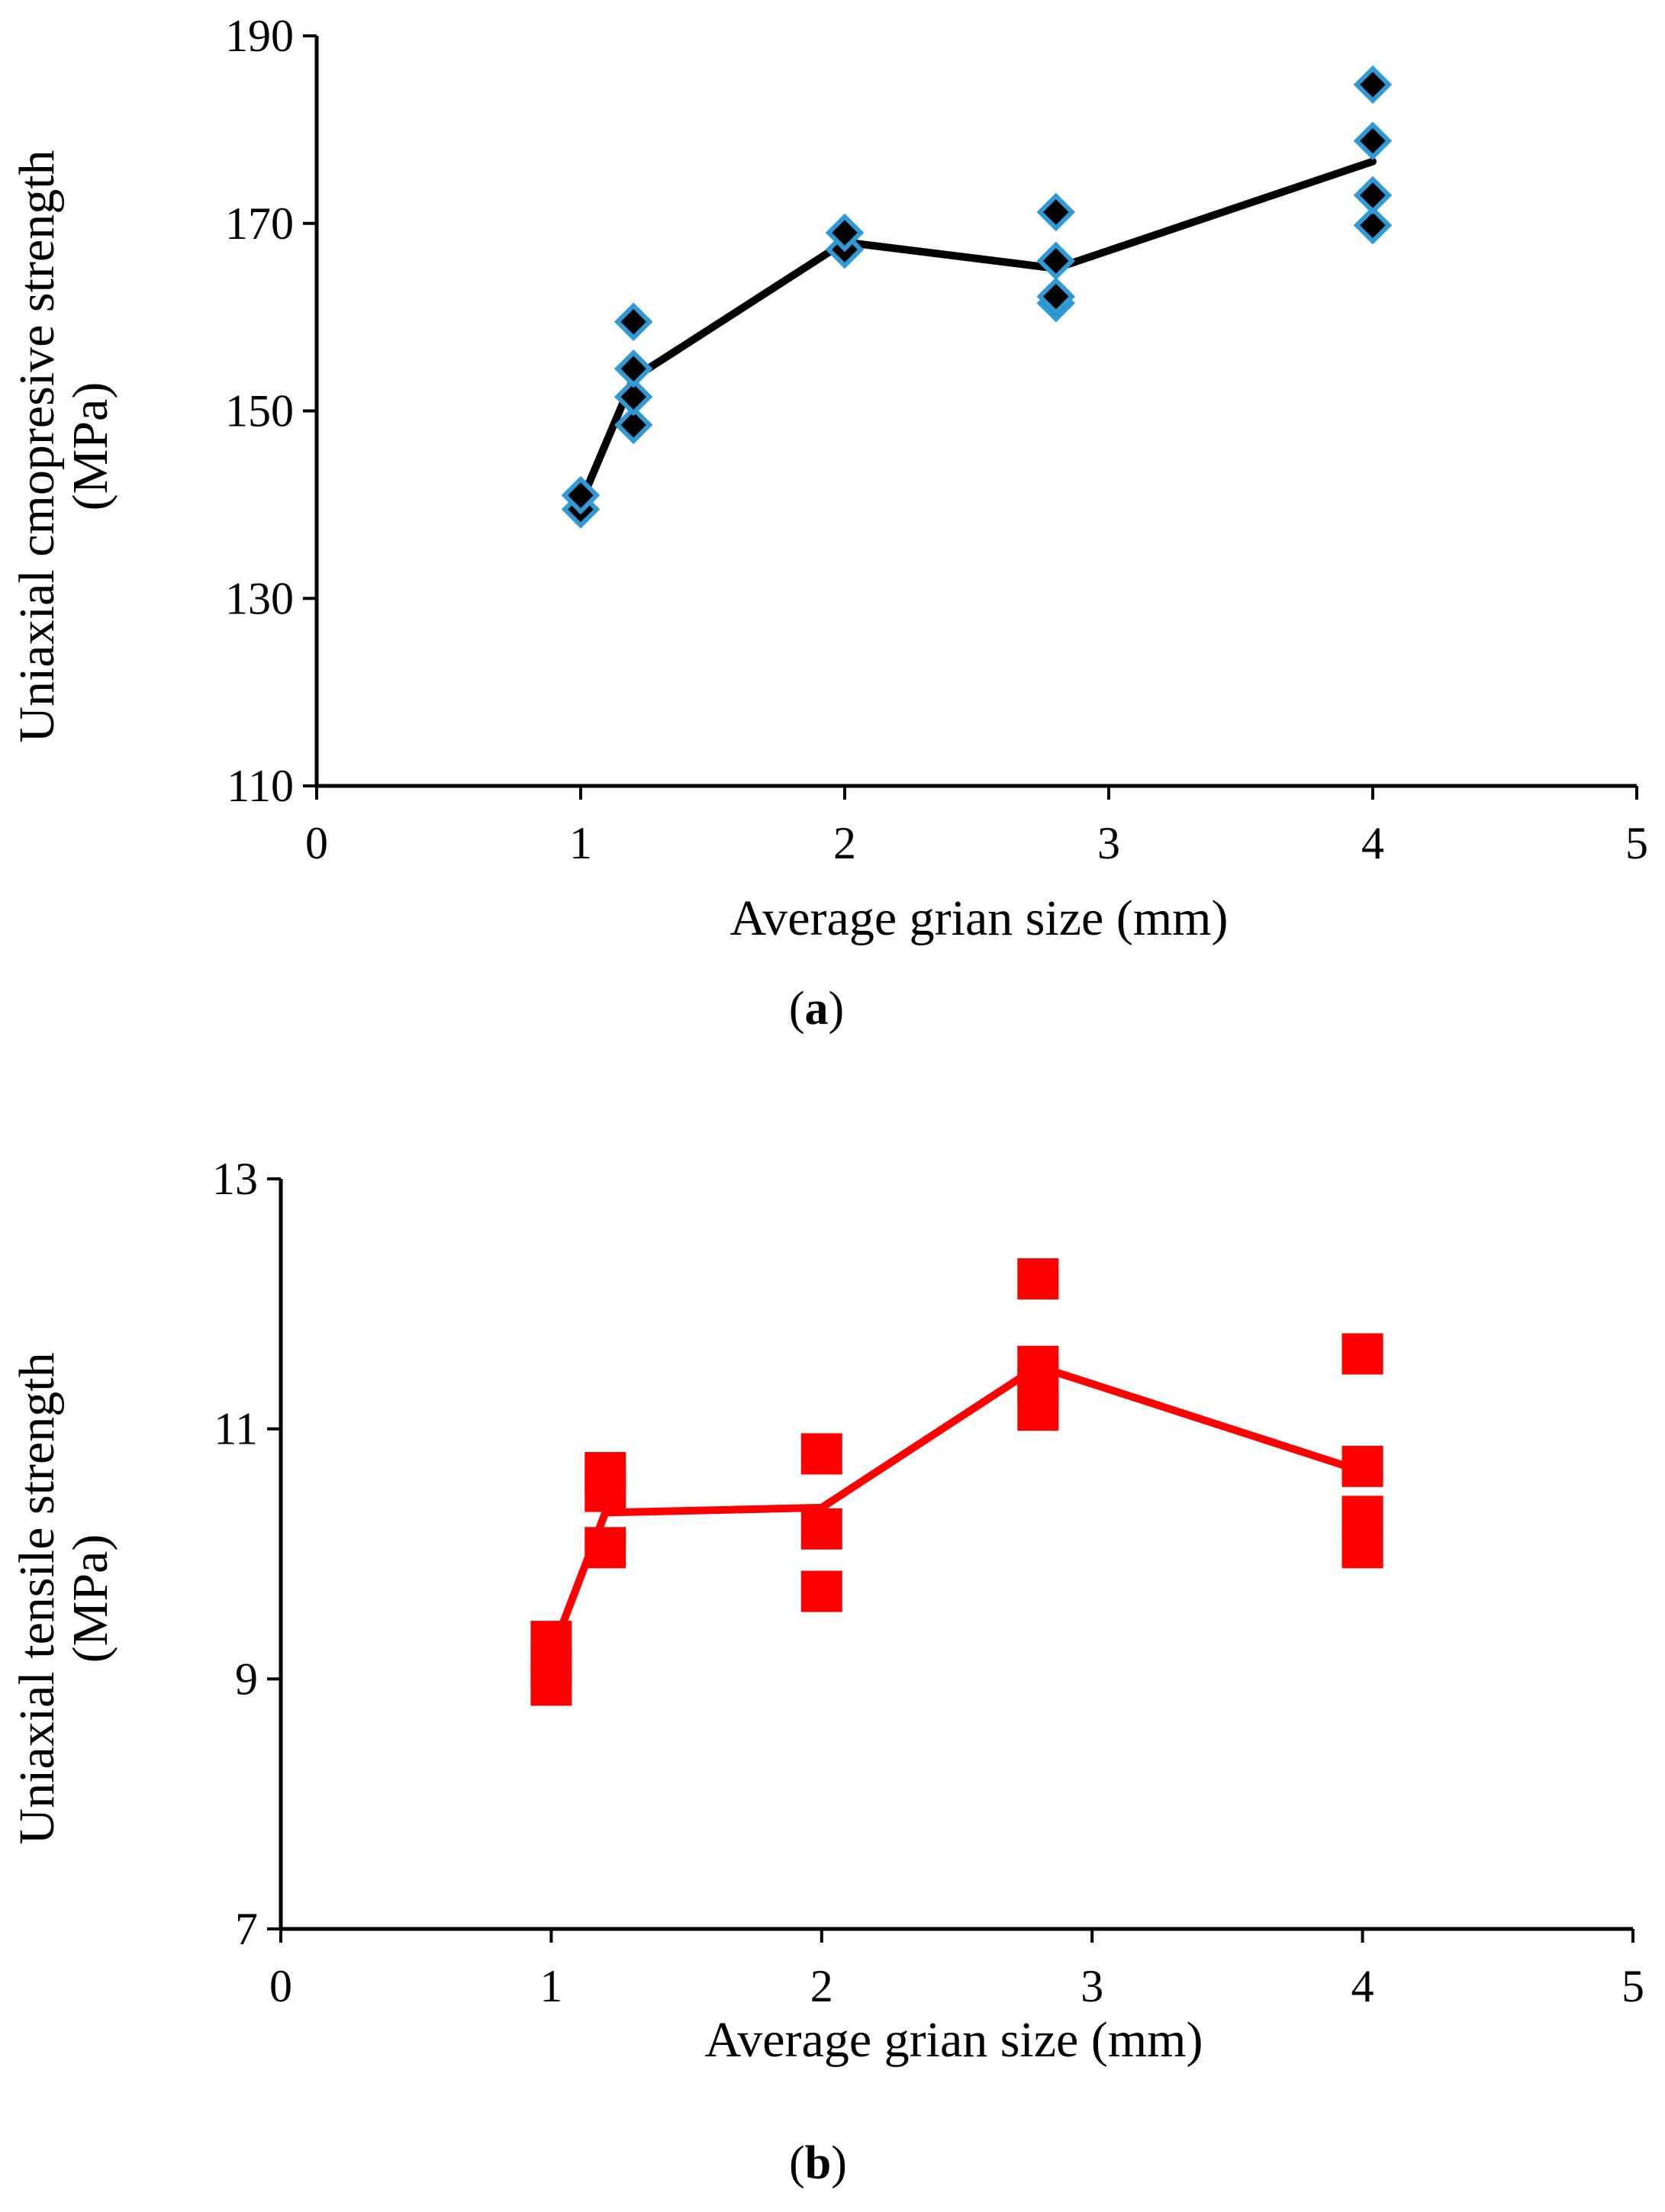  What do you see at coordinates (247, 1679) in the screenshot?
I see `panel-b-y-tick-label: 9` at bounding box center [247, 1679].